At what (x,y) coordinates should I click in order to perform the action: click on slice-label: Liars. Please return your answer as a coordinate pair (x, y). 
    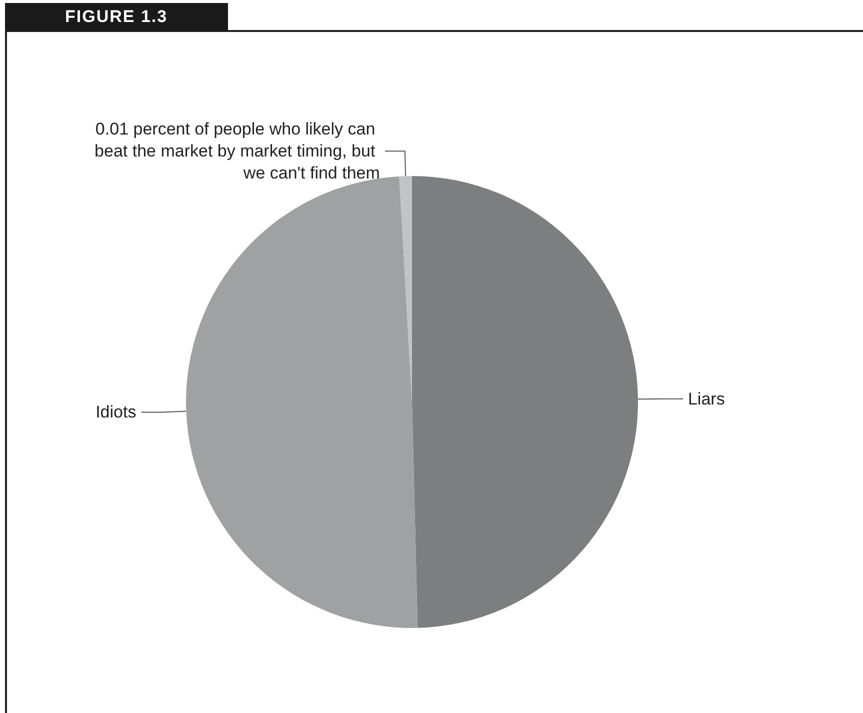
    Looking at the image, I should click on (706, 398).